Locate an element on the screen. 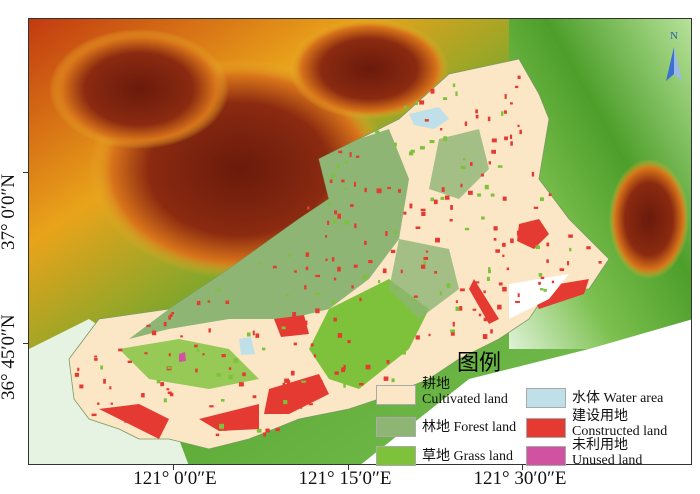 The width and height of the screenshot is (700, 494). legend-swatch-cultivated is located at coordinates (396, 395).